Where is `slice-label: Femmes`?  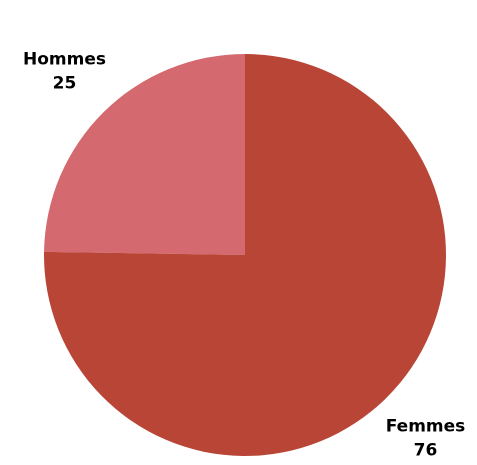
slice-label: Femmes is located at coordinates (426, 426).